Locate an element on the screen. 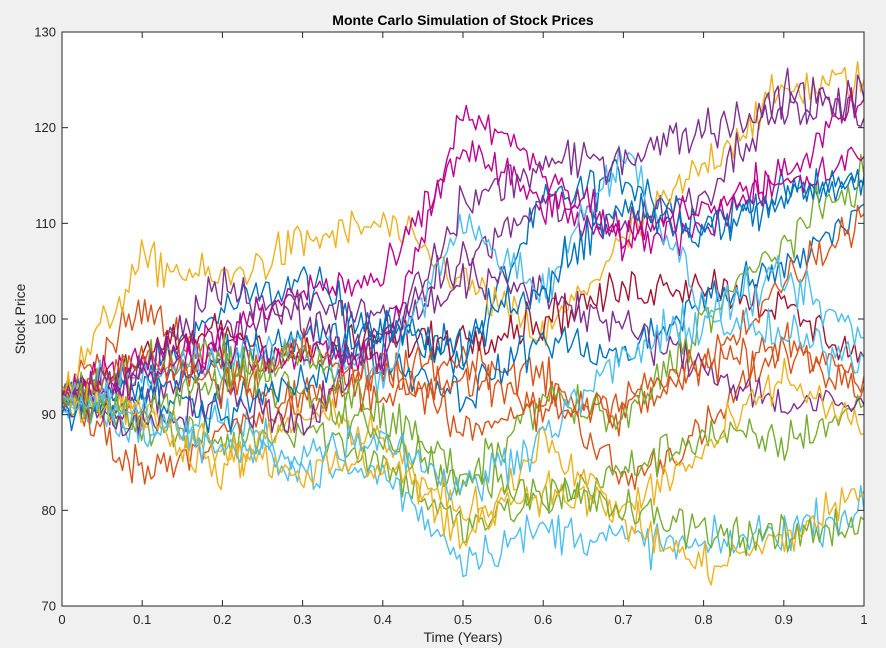  y-tick-label: 80 is located at coordinates (49, 510).